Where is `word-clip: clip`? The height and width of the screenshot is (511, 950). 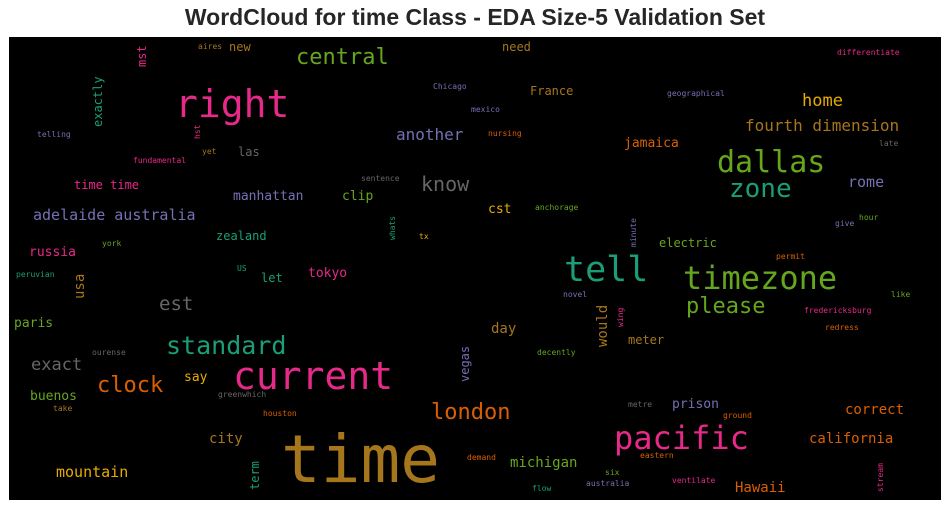
word-clip: clip is located at coordinates (358, 196).